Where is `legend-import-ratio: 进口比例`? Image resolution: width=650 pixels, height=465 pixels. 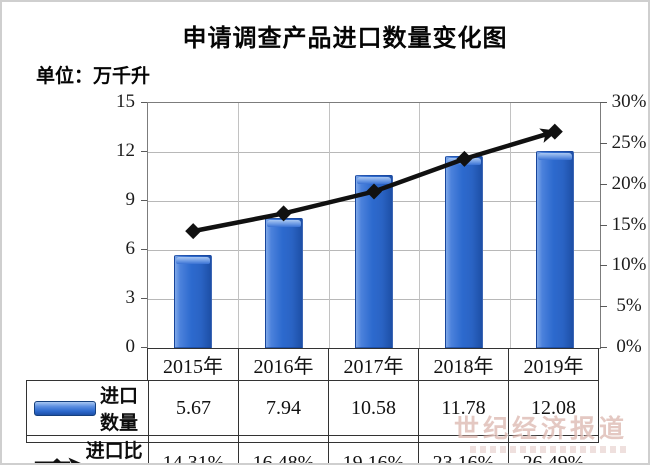 legend-import-ratio: 进口比例 is located at coordinates (87, 449).